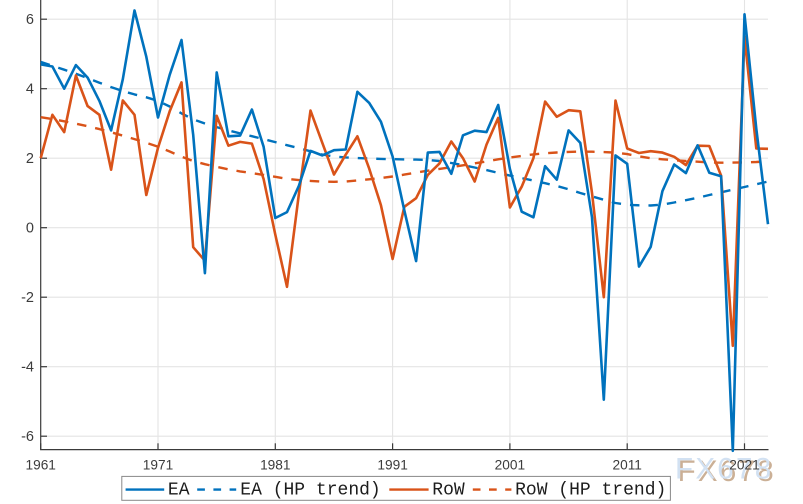 This screenshot has width=803, height=504. What do you see at coordinates (590, 490) in the screenshot?
I see `svg-text: RoW (HP trend)` at bounding box center [590, 490].